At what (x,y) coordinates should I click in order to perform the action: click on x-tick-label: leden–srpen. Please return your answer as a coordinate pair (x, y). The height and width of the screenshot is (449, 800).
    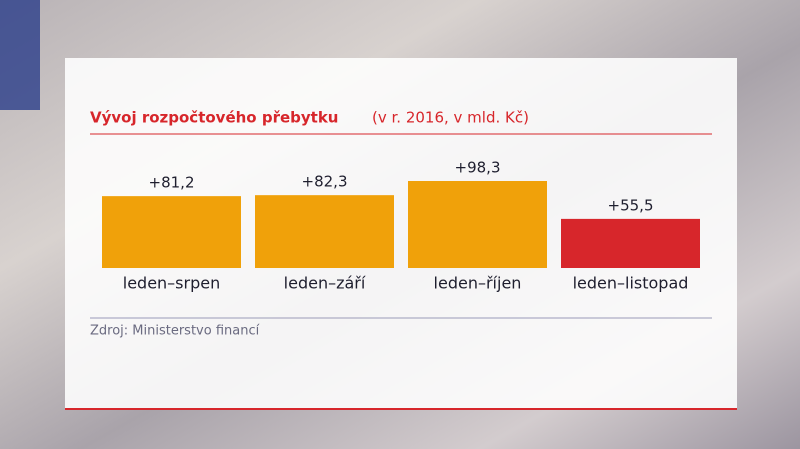
    Looking at the image, I should click on (171, 283).